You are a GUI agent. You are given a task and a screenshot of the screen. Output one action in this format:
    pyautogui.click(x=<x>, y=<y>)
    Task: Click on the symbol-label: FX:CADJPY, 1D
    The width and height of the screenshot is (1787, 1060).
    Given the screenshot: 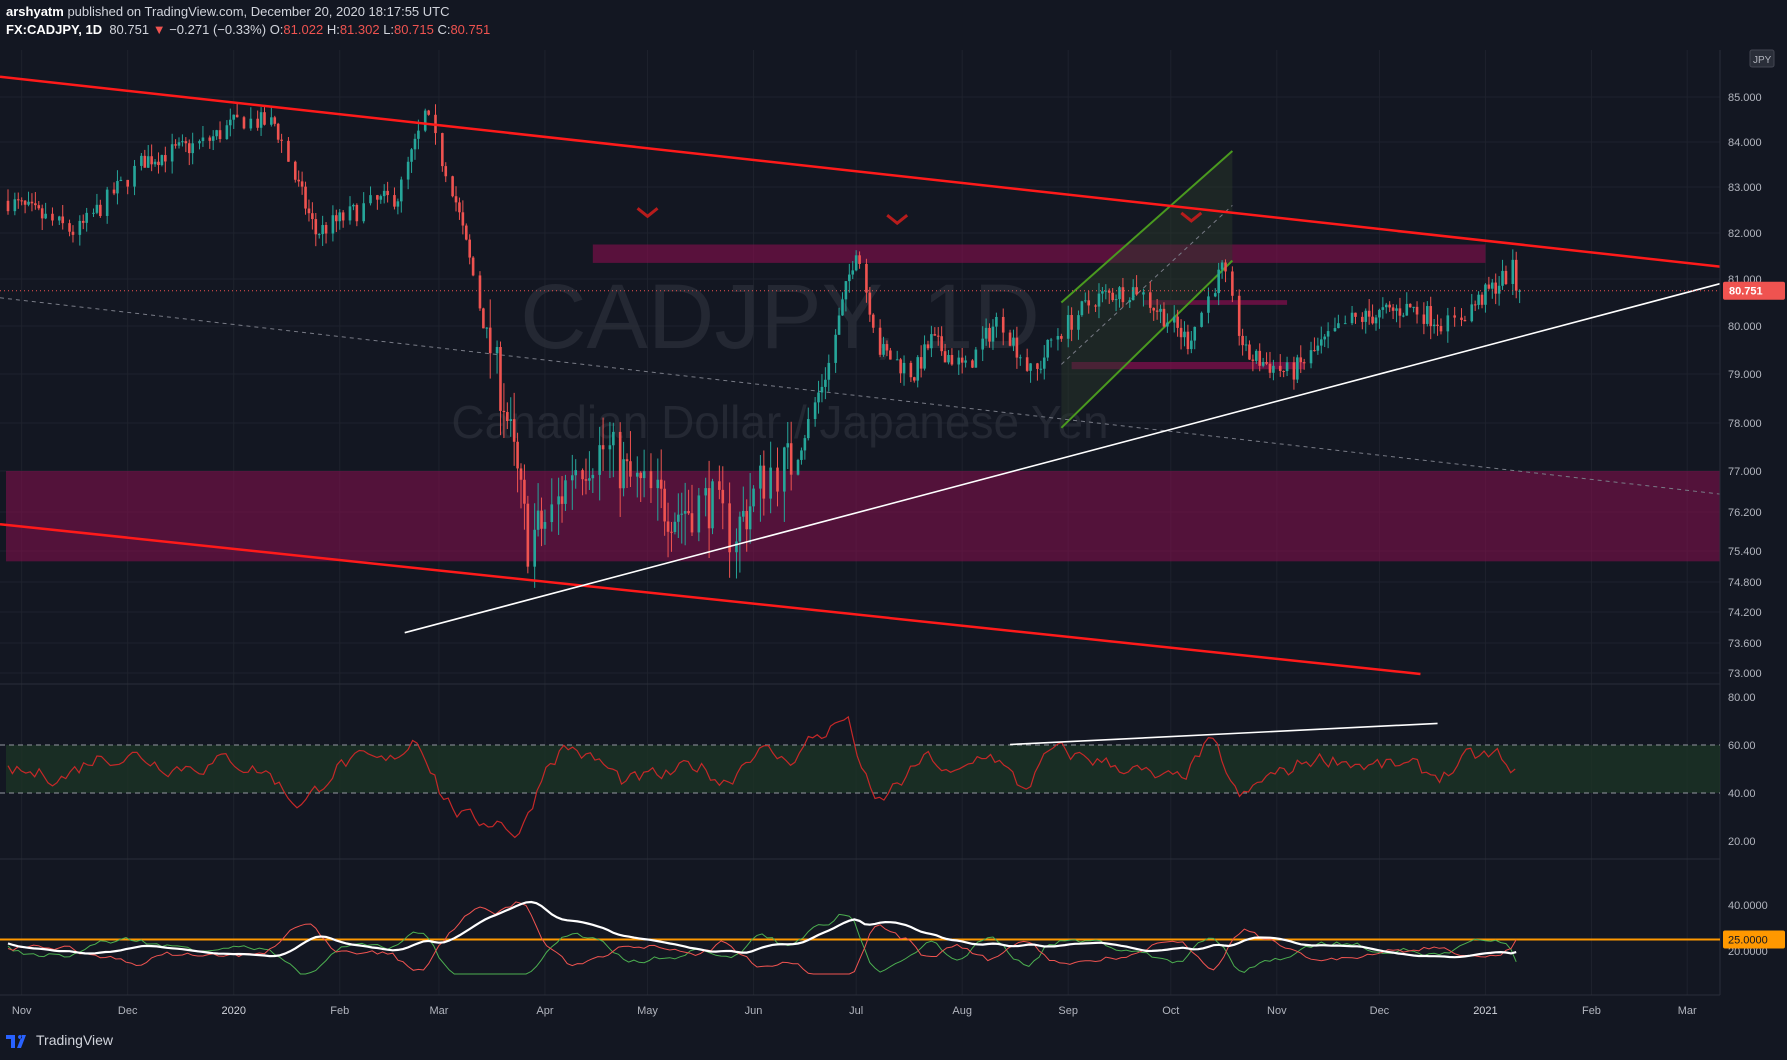 What is the action you would take?
    pyautogui.click(x=54, y=29)
    